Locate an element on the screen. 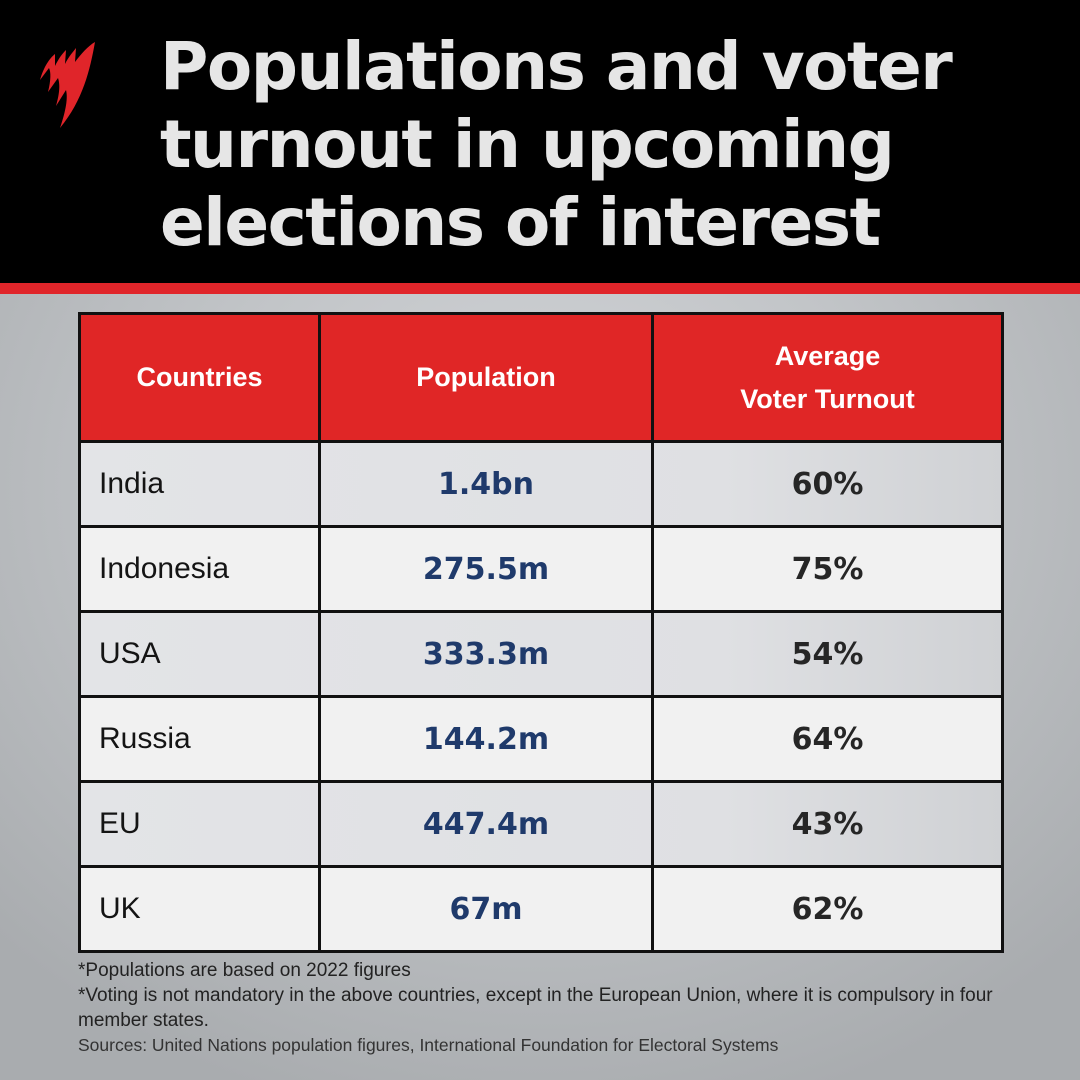  country-cell: Indonesia is located at coordinates (164, 568).